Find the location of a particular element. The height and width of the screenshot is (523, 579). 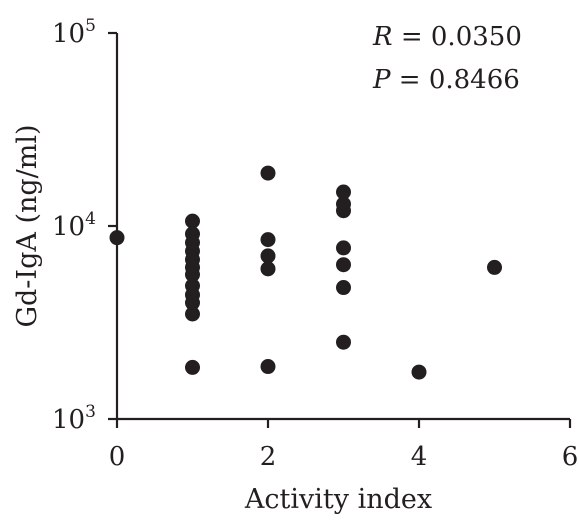

x-tick-label: 0 is located at coordinates (117, 457).